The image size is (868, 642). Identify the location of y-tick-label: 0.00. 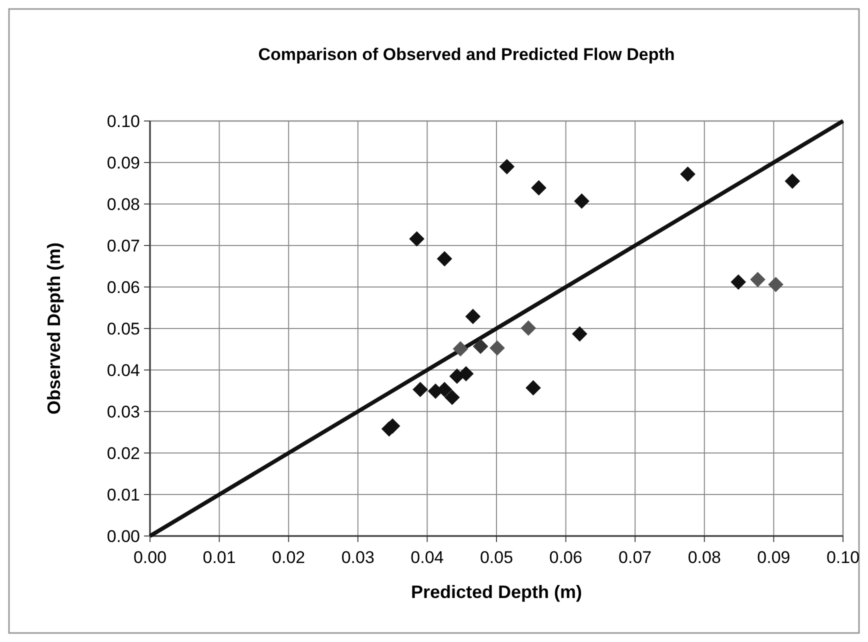
(123, 536).